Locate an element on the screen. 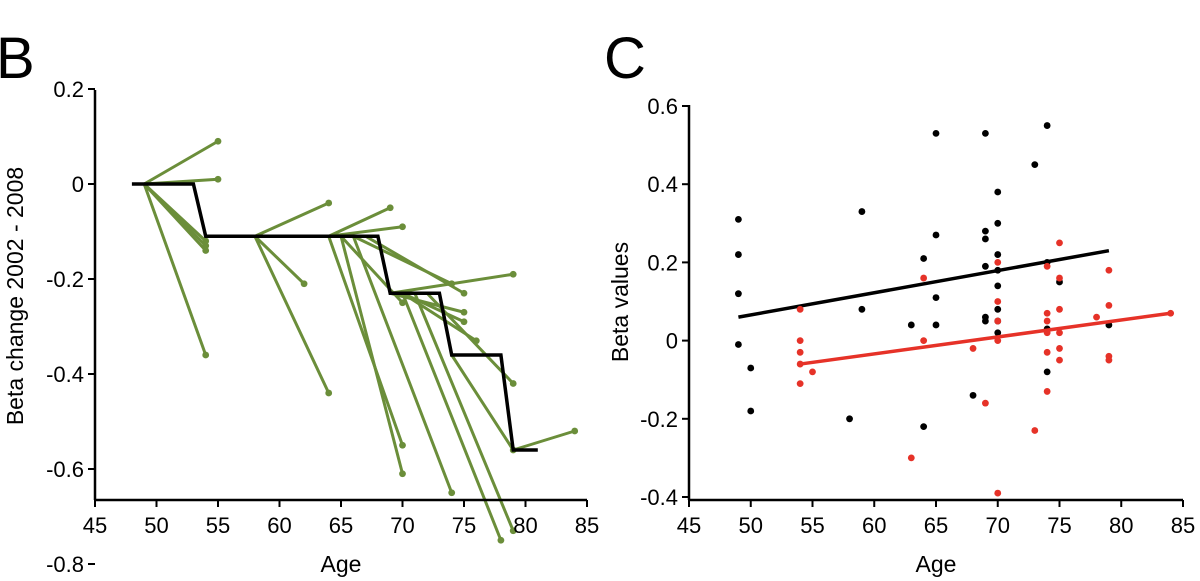  panel-c-1-x-tick-label: 65 is located at coordinates (936, 525).